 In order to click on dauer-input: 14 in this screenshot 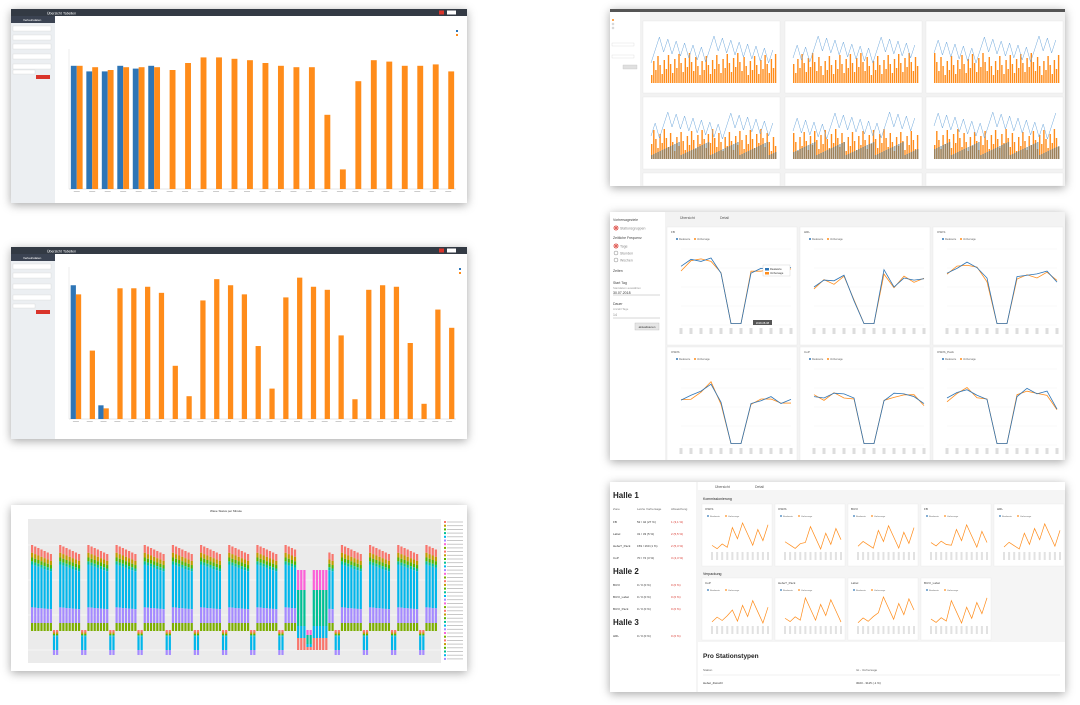, I will do `click(615, 315)`.